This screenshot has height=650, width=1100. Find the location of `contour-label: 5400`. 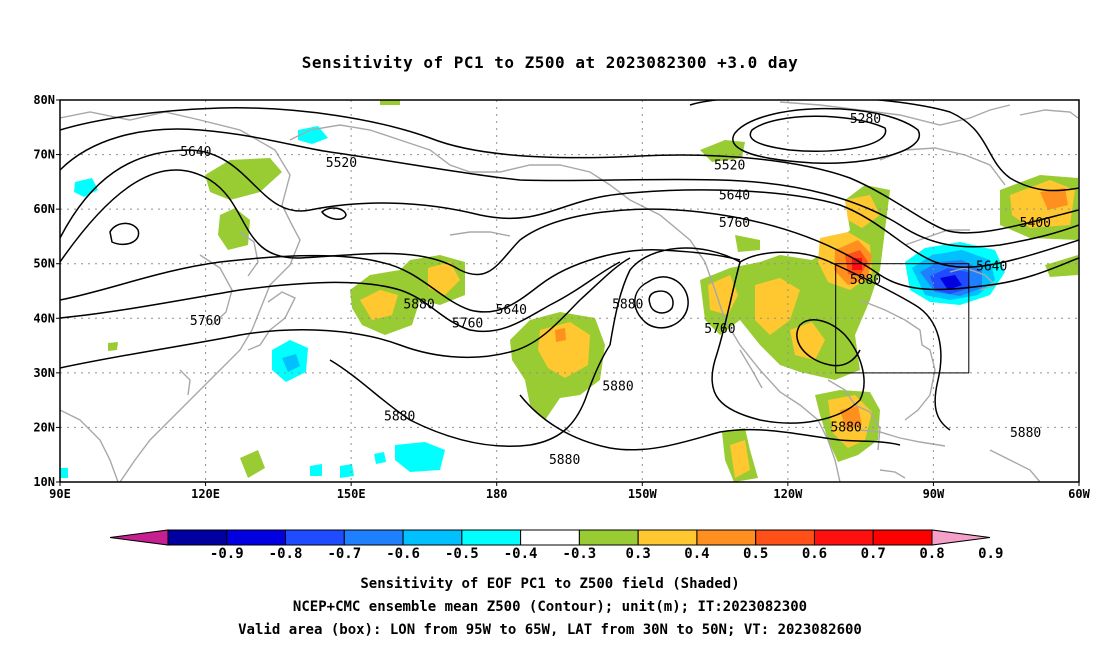

contour-label: 5400 is located at coordinates (1035, 223).